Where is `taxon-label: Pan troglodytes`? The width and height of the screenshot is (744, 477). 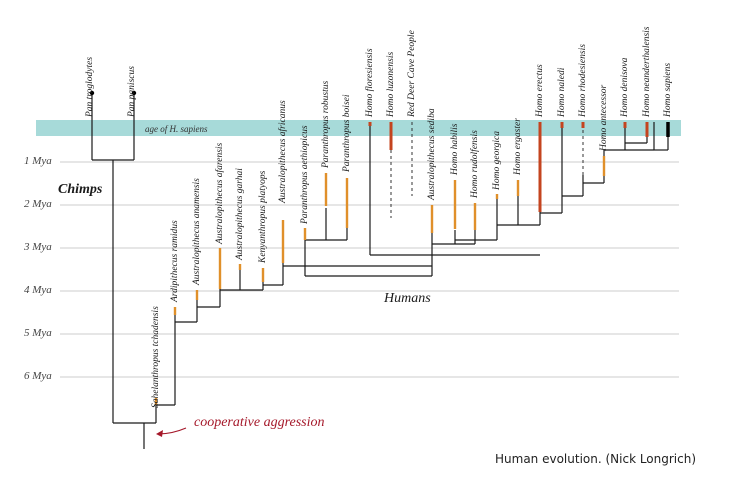 taxon-label: Pan troglodytes is located at coordinates (90, 87).